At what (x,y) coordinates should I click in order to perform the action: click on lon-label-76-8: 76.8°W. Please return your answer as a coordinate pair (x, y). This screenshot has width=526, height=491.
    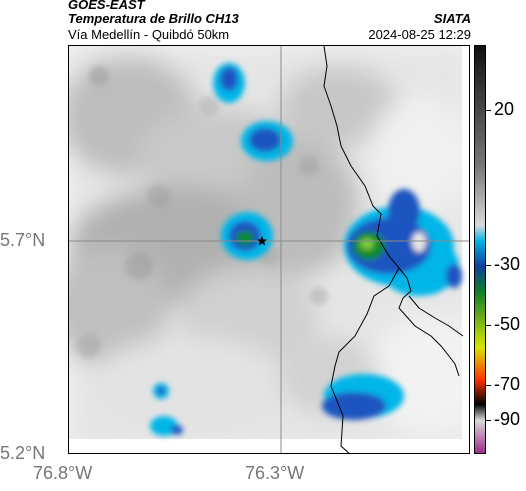
    Looking at the image, I should click on (63, 473).